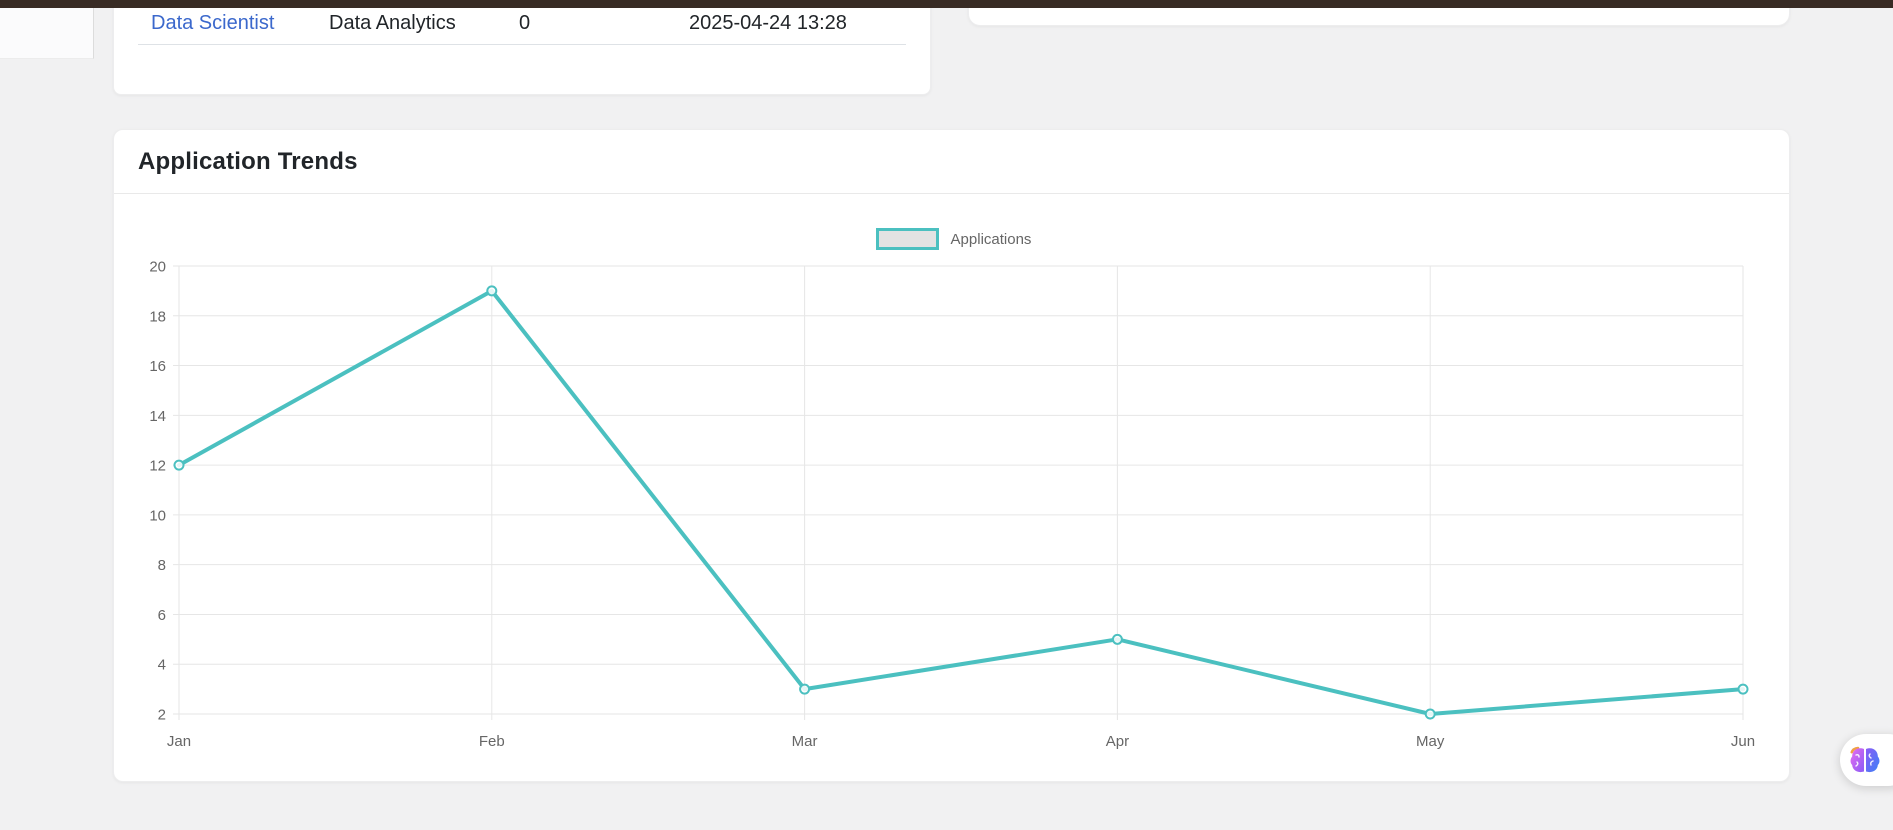 The height and width of the screenshot is (830, 1893). What do you see at coordinates (162, 665) in the screenshot?
I see `svg-text: 4` at bounding box center [162, 665].